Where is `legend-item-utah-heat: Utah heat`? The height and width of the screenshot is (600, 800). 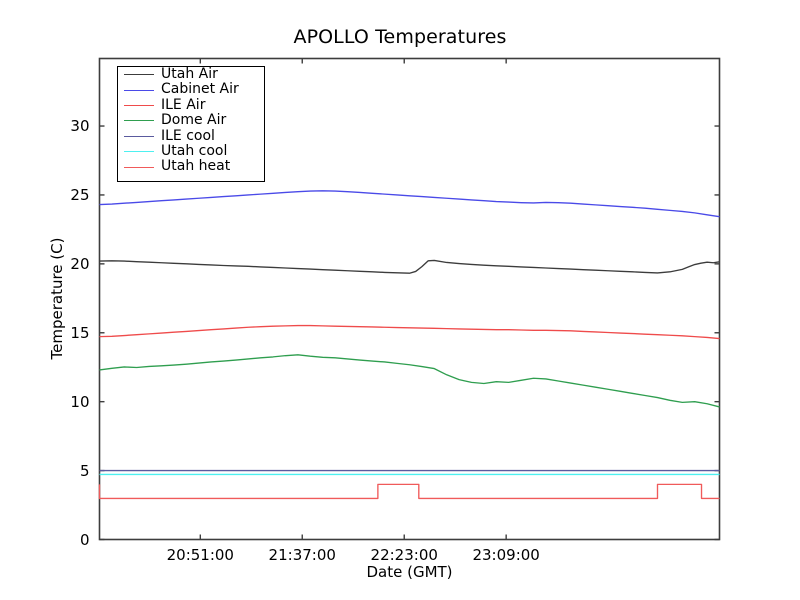
legend-item-utah-heat: Utah heat is located at coordinates (191, 166).